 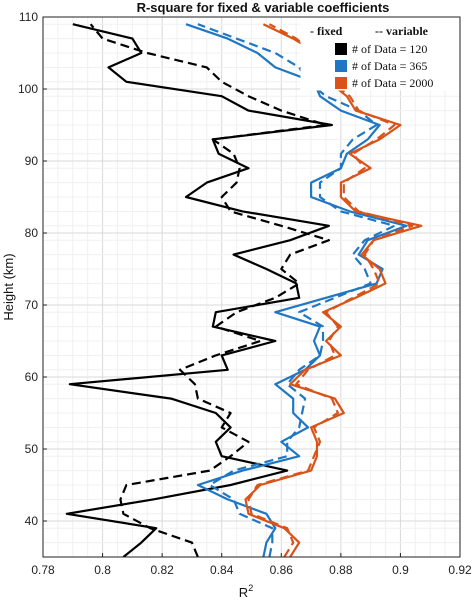 I want to click on y-tick-label: 90, so click(x=32, y=161).